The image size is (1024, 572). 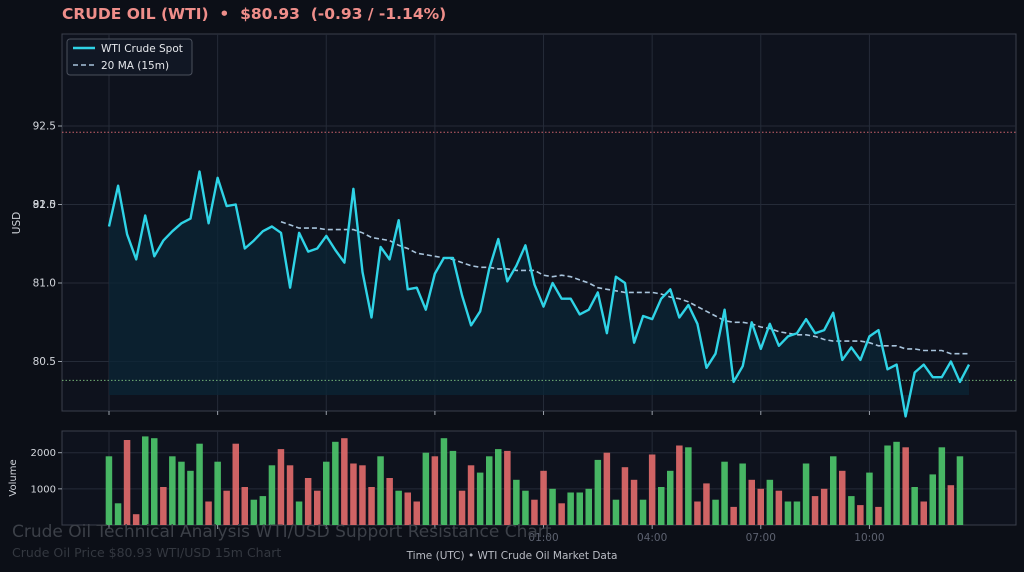 What do you see at coordinates (13, 477) in the screenshot?
I see `volume-axis-label: Volume` at bounding box center [13, 477].